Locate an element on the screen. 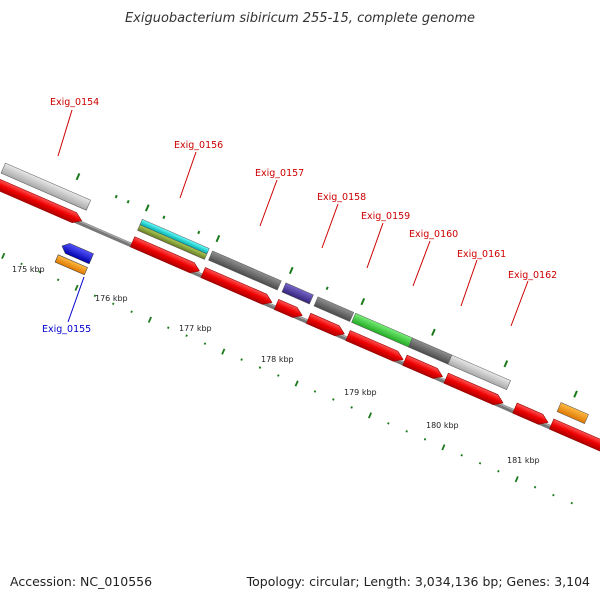 The height and width of the screenshot is (600, 600). gene-label-exig-0155: Exig_0155 is located at coordinates (66, 329).